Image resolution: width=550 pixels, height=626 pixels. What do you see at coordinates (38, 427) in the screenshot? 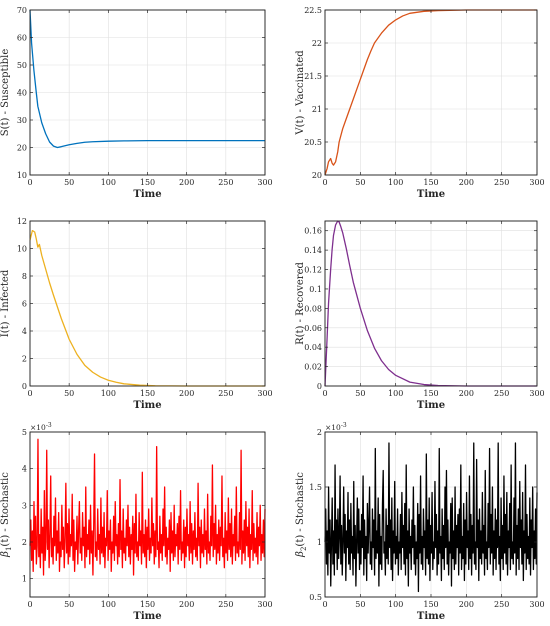
I see `exponent-base: ×10` at bounding box center [38, 427].